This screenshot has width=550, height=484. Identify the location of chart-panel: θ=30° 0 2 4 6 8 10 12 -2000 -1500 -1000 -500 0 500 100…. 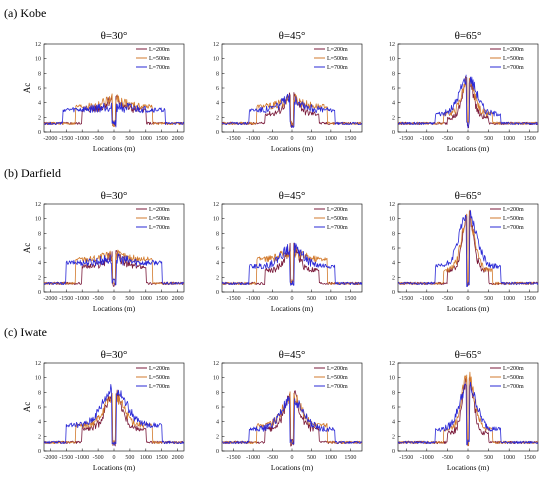
(103, 410).